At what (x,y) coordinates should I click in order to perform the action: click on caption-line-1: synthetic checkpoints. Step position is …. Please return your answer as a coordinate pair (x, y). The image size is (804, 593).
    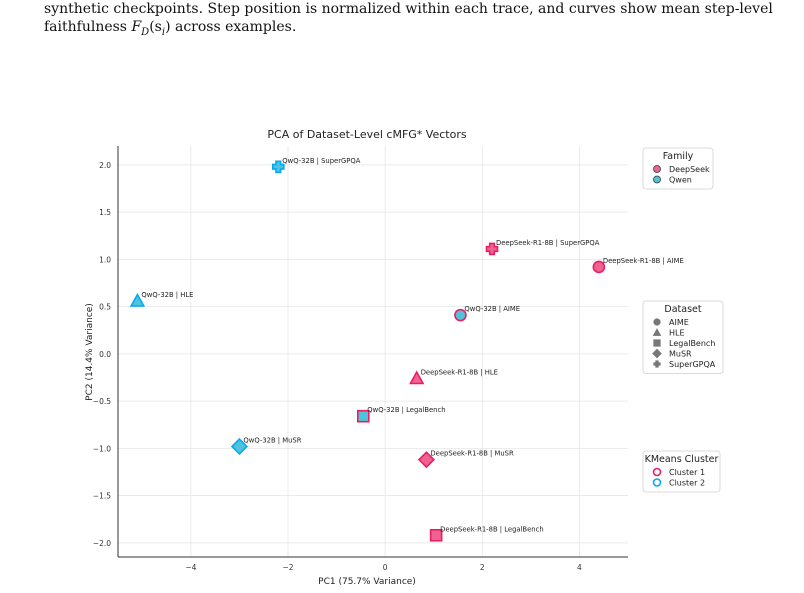
    Looking at the image, I should click on (408, 9).